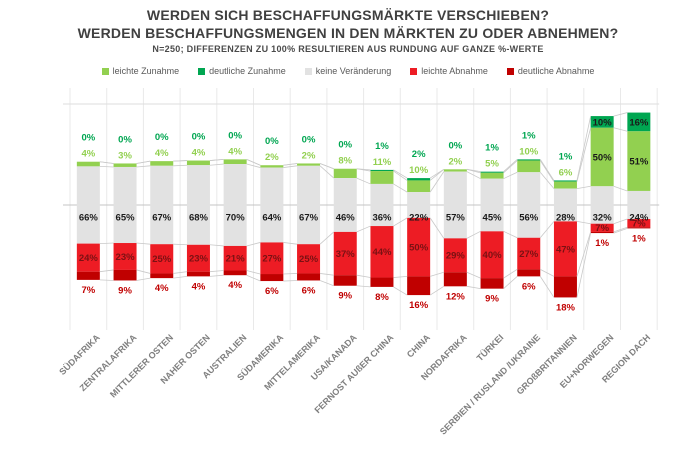 The height and width of the screenshot is (450, 696). Describe the element at coordinates (419, 305) in the screenshot. I see `value-label-deutliche-abnahme: 16%` at that location.